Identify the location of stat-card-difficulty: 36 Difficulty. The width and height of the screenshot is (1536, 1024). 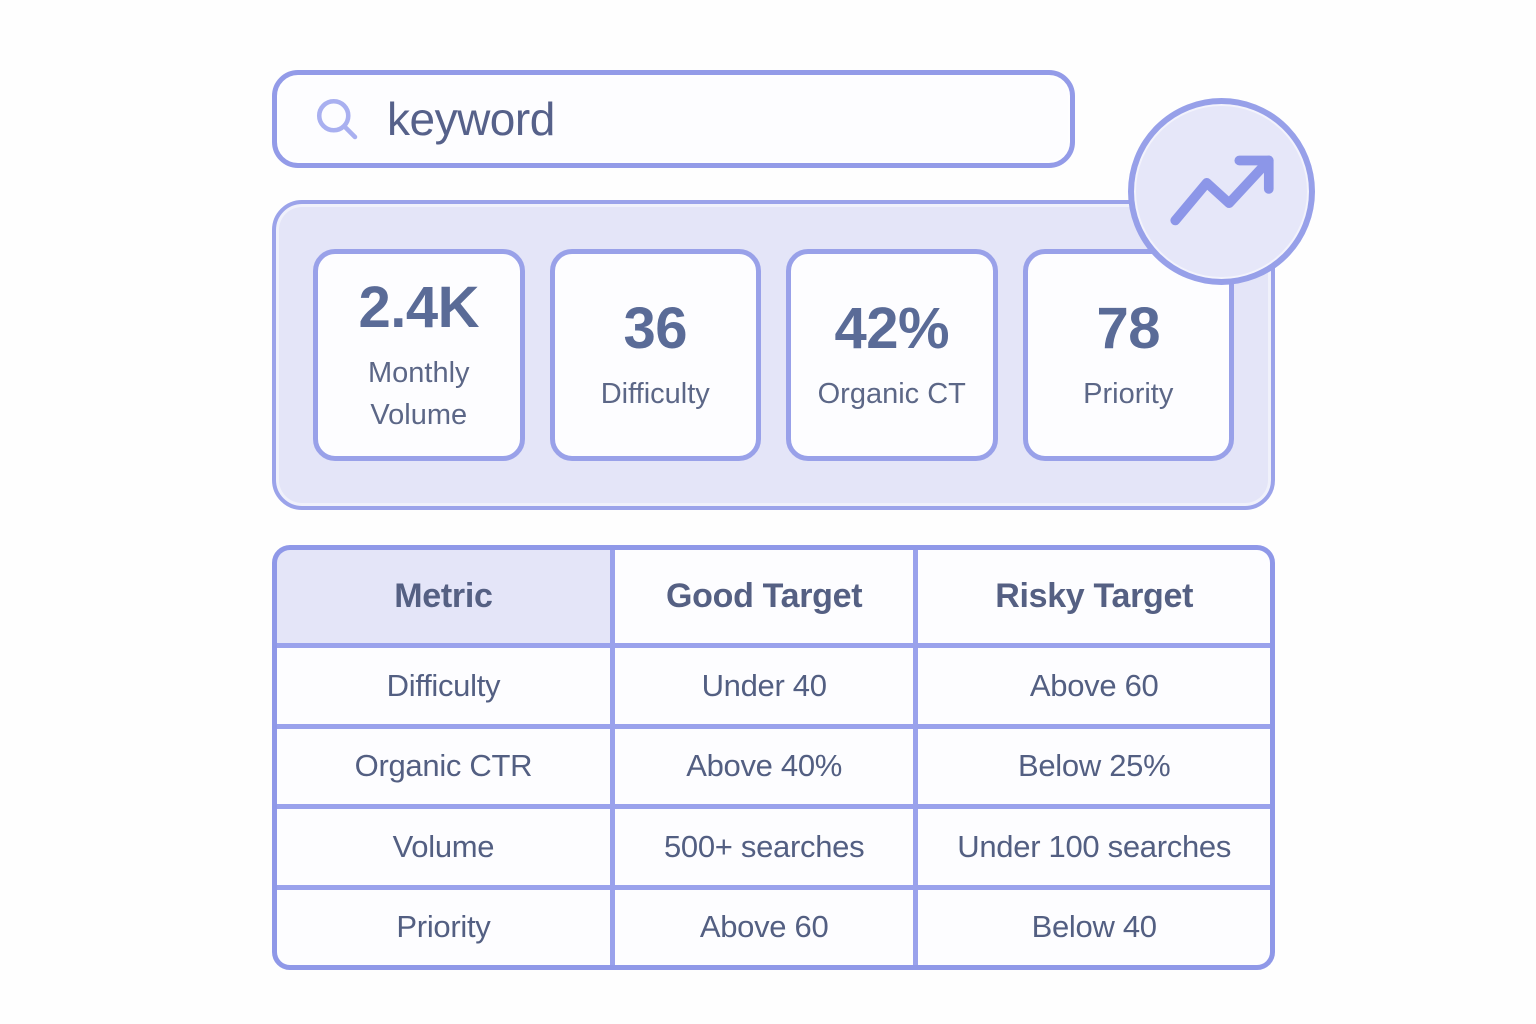
(655, 355).